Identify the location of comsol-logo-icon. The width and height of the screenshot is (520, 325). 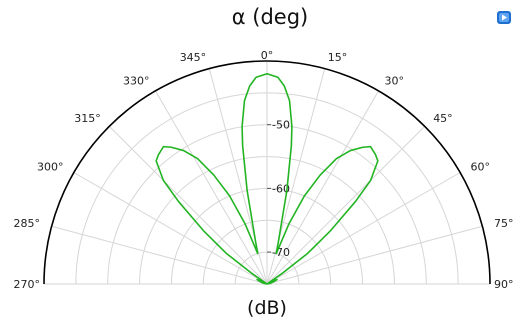
(504, 17).